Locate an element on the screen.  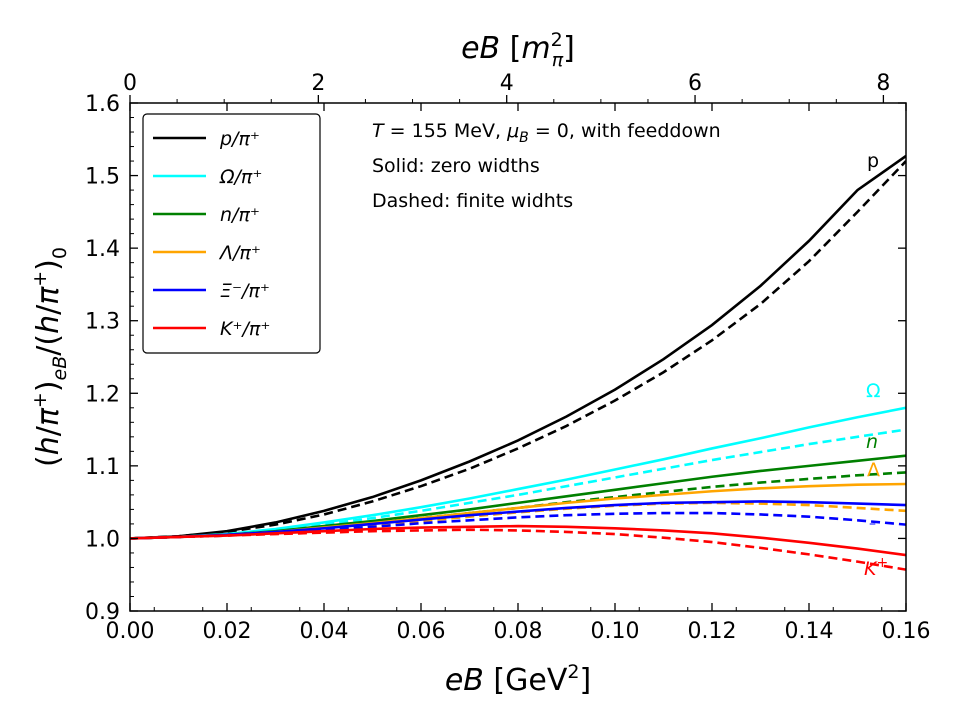
end-label-n: n is located at coordinates (872, 442).